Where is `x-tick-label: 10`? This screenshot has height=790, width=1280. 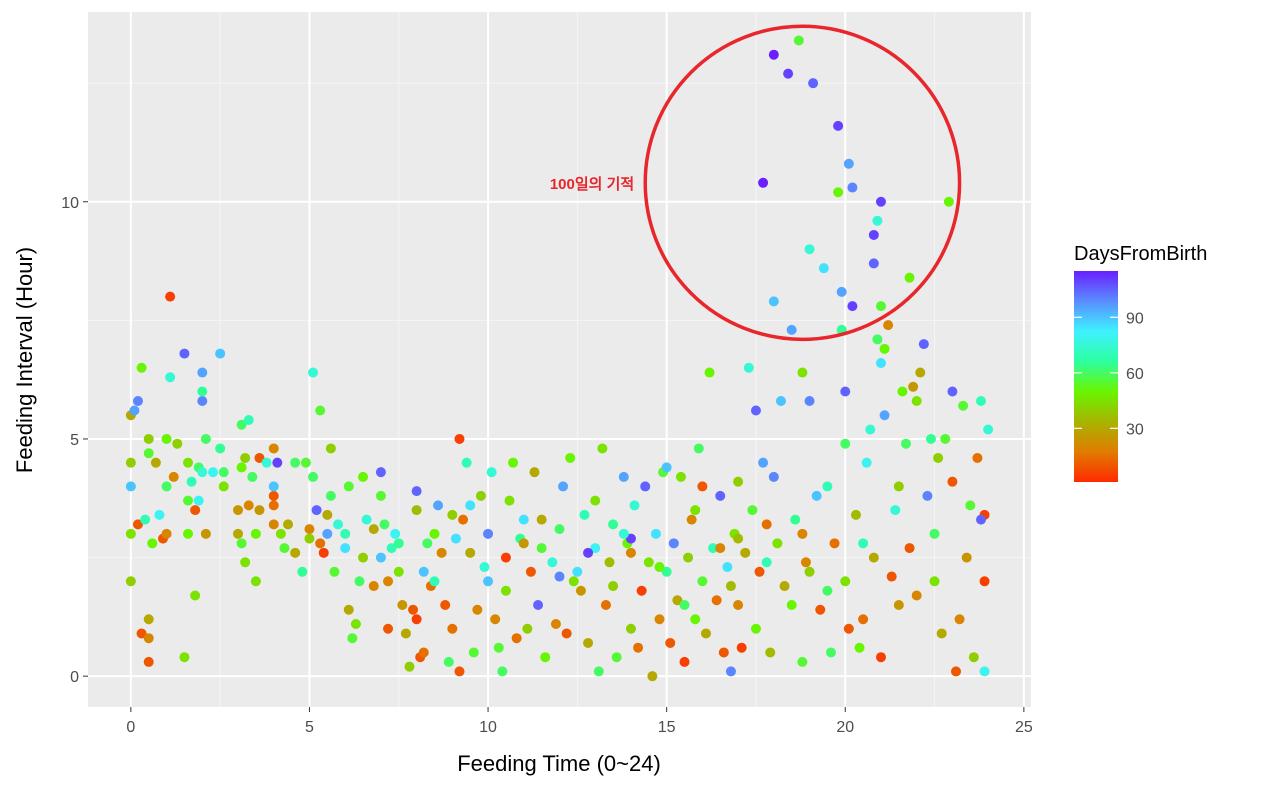 x-tick-label: 10 is located at coordinates (488, 727).